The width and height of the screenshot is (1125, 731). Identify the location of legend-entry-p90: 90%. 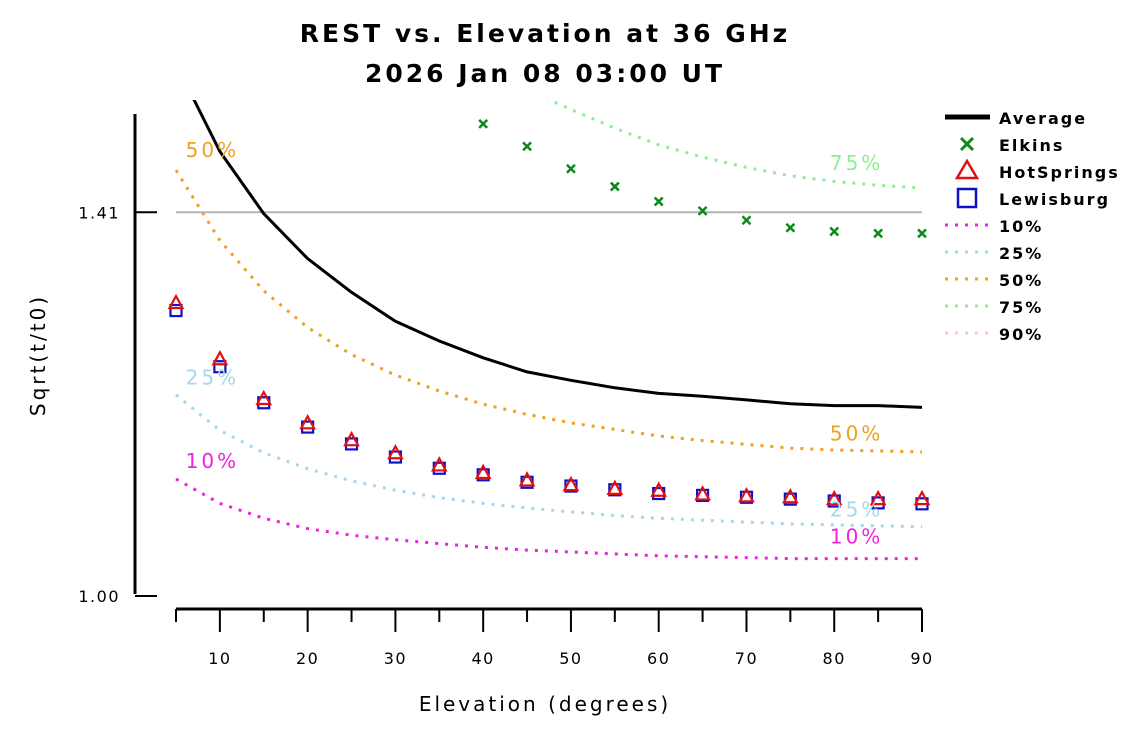
(994, 334).